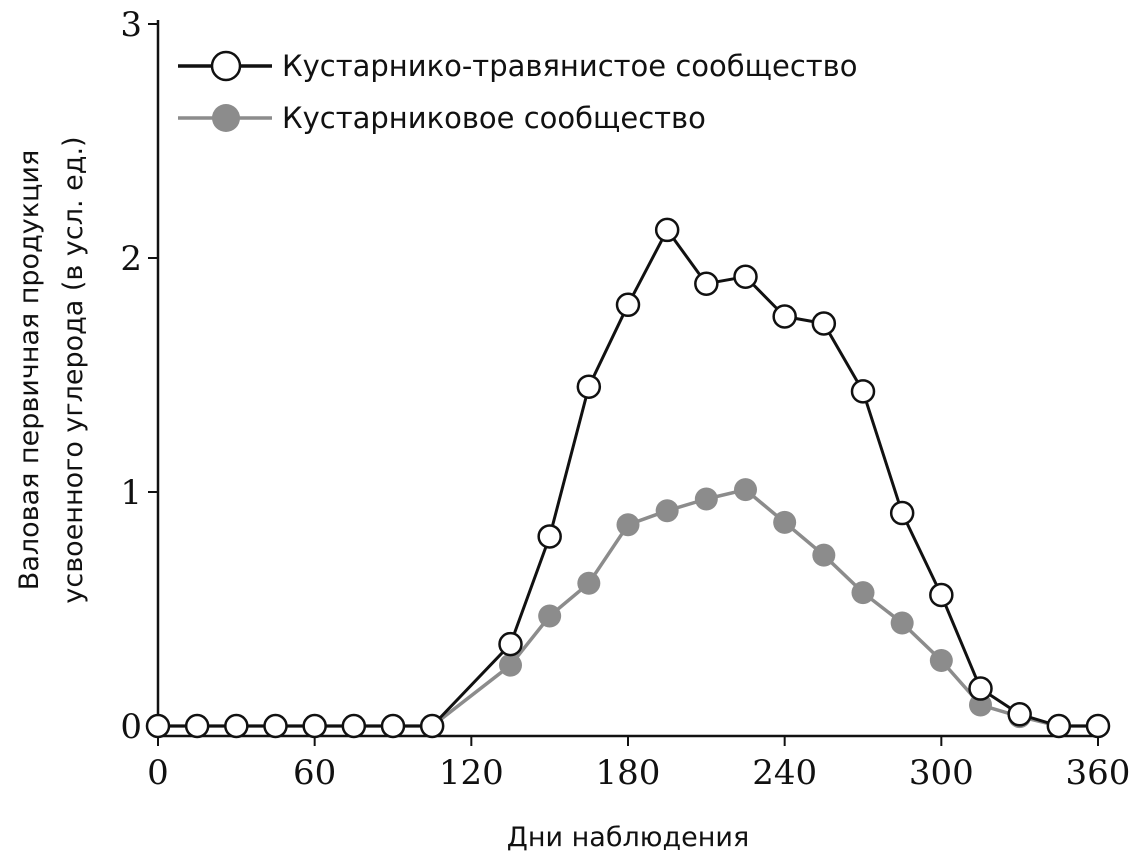 The image size is (1136, 856). I want to click on x-tick-label: 240, so click(784, 773).